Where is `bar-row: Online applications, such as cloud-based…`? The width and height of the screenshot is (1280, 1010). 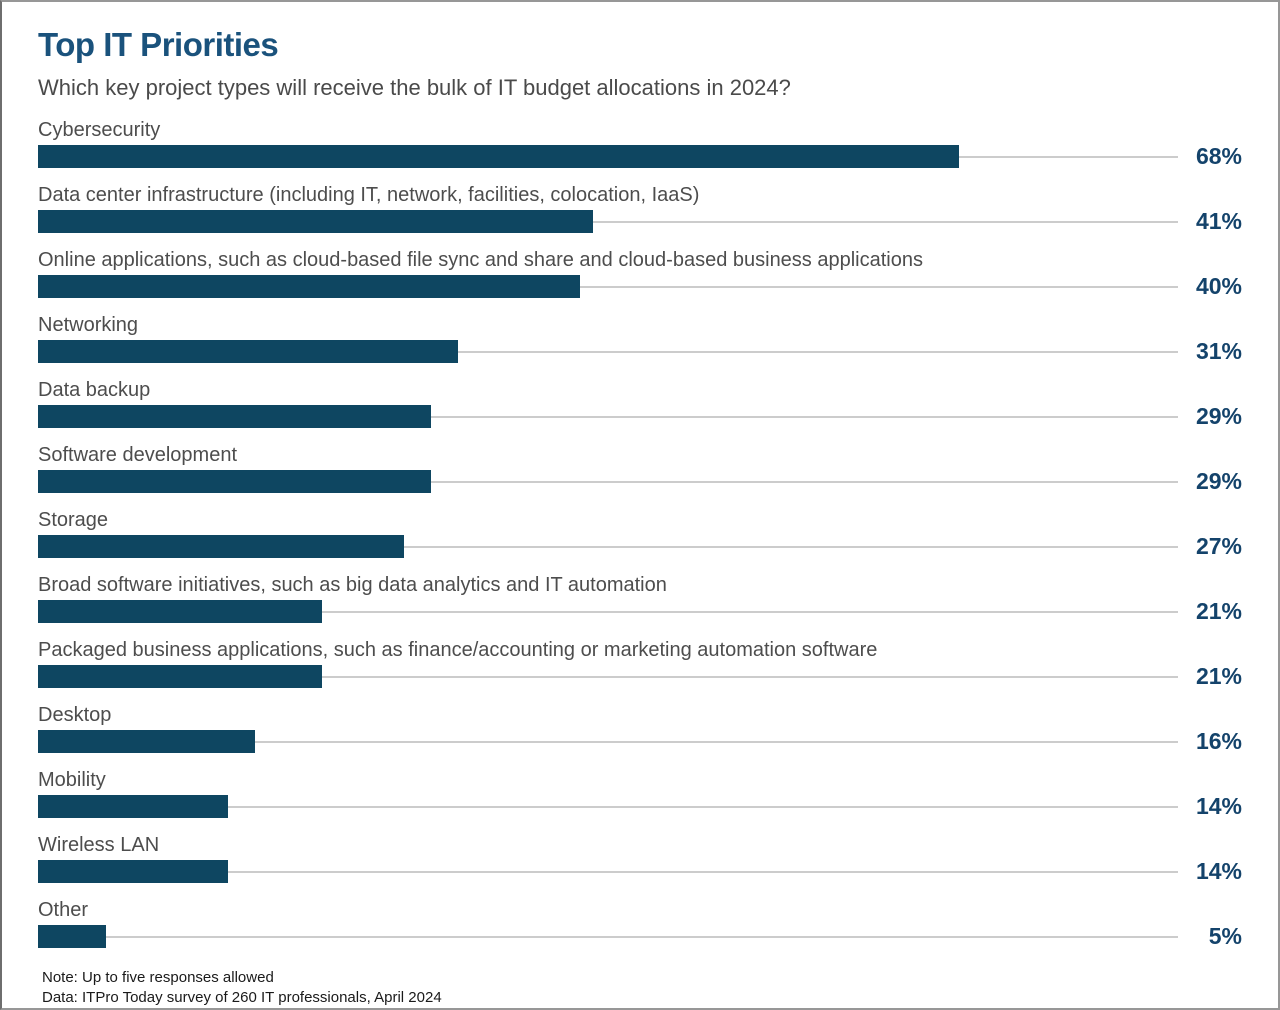
bar-row: Online applications, such as cloud-based… is located at coordinates (640, 272).